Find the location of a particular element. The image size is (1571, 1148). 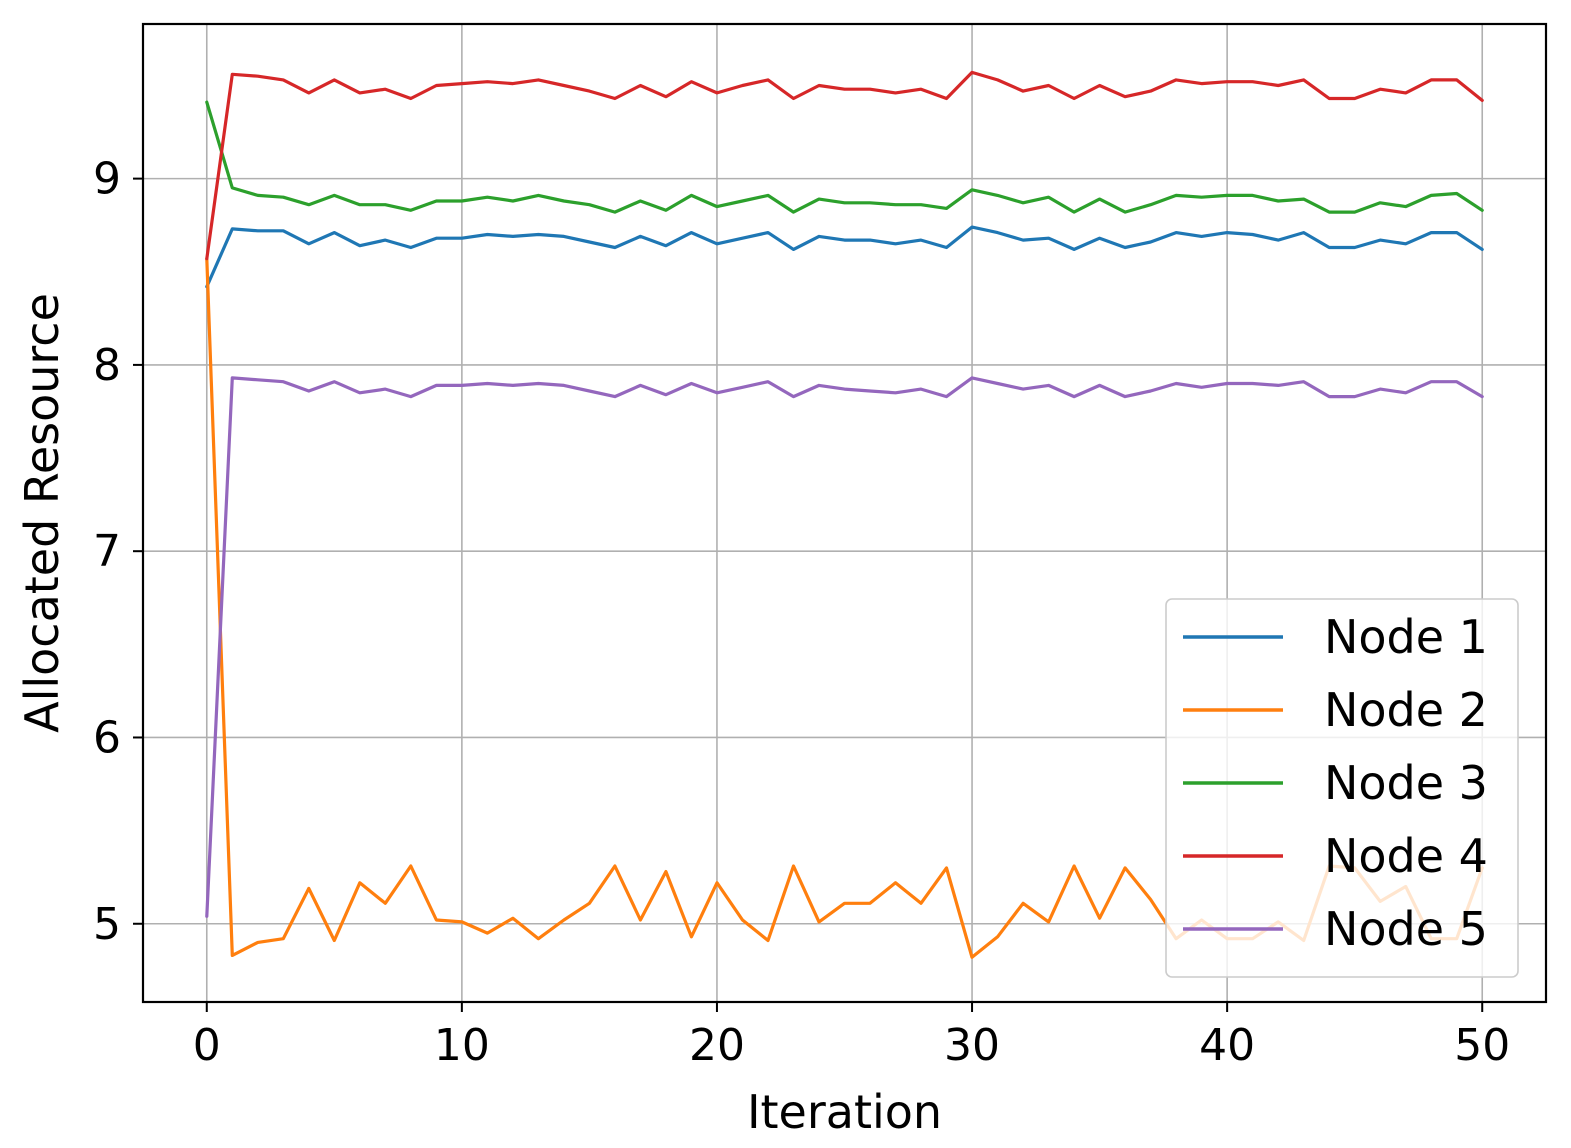

x-axis-label: Iteration is located at coordinates (844, 1112).